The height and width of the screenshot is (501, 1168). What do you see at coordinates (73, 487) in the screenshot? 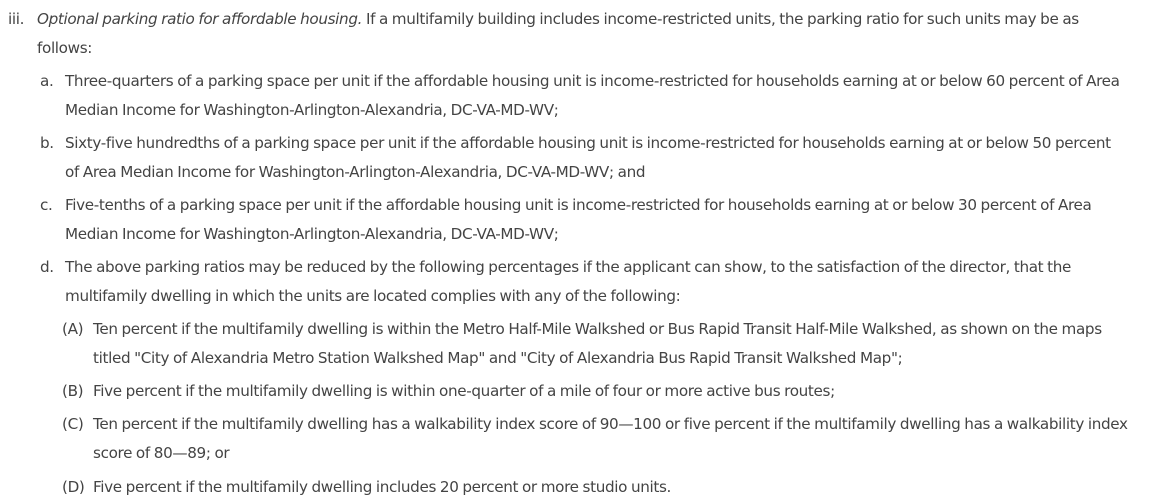
I see `sub-list-item-marker: (D)` at bounding box center [73, 487].